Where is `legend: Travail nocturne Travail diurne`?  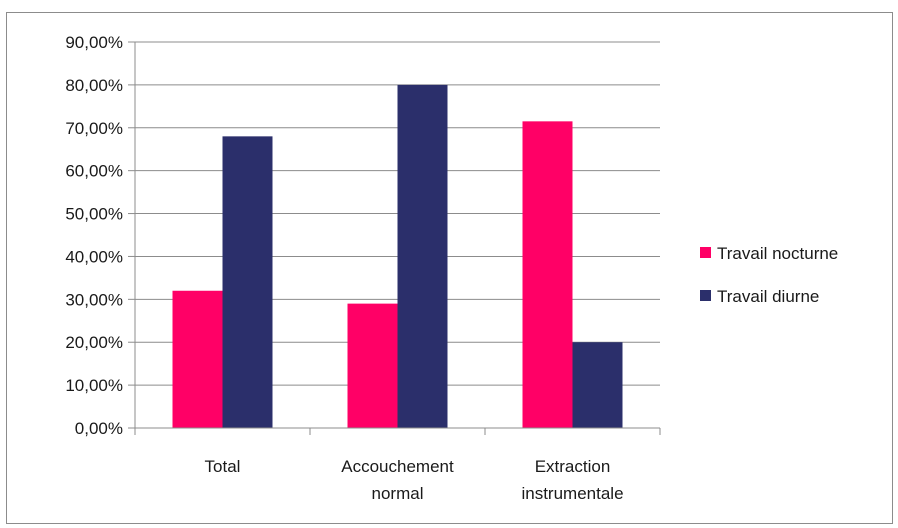
legend: Travail nocturne Travail diurne is located at coordinates (769, 275).